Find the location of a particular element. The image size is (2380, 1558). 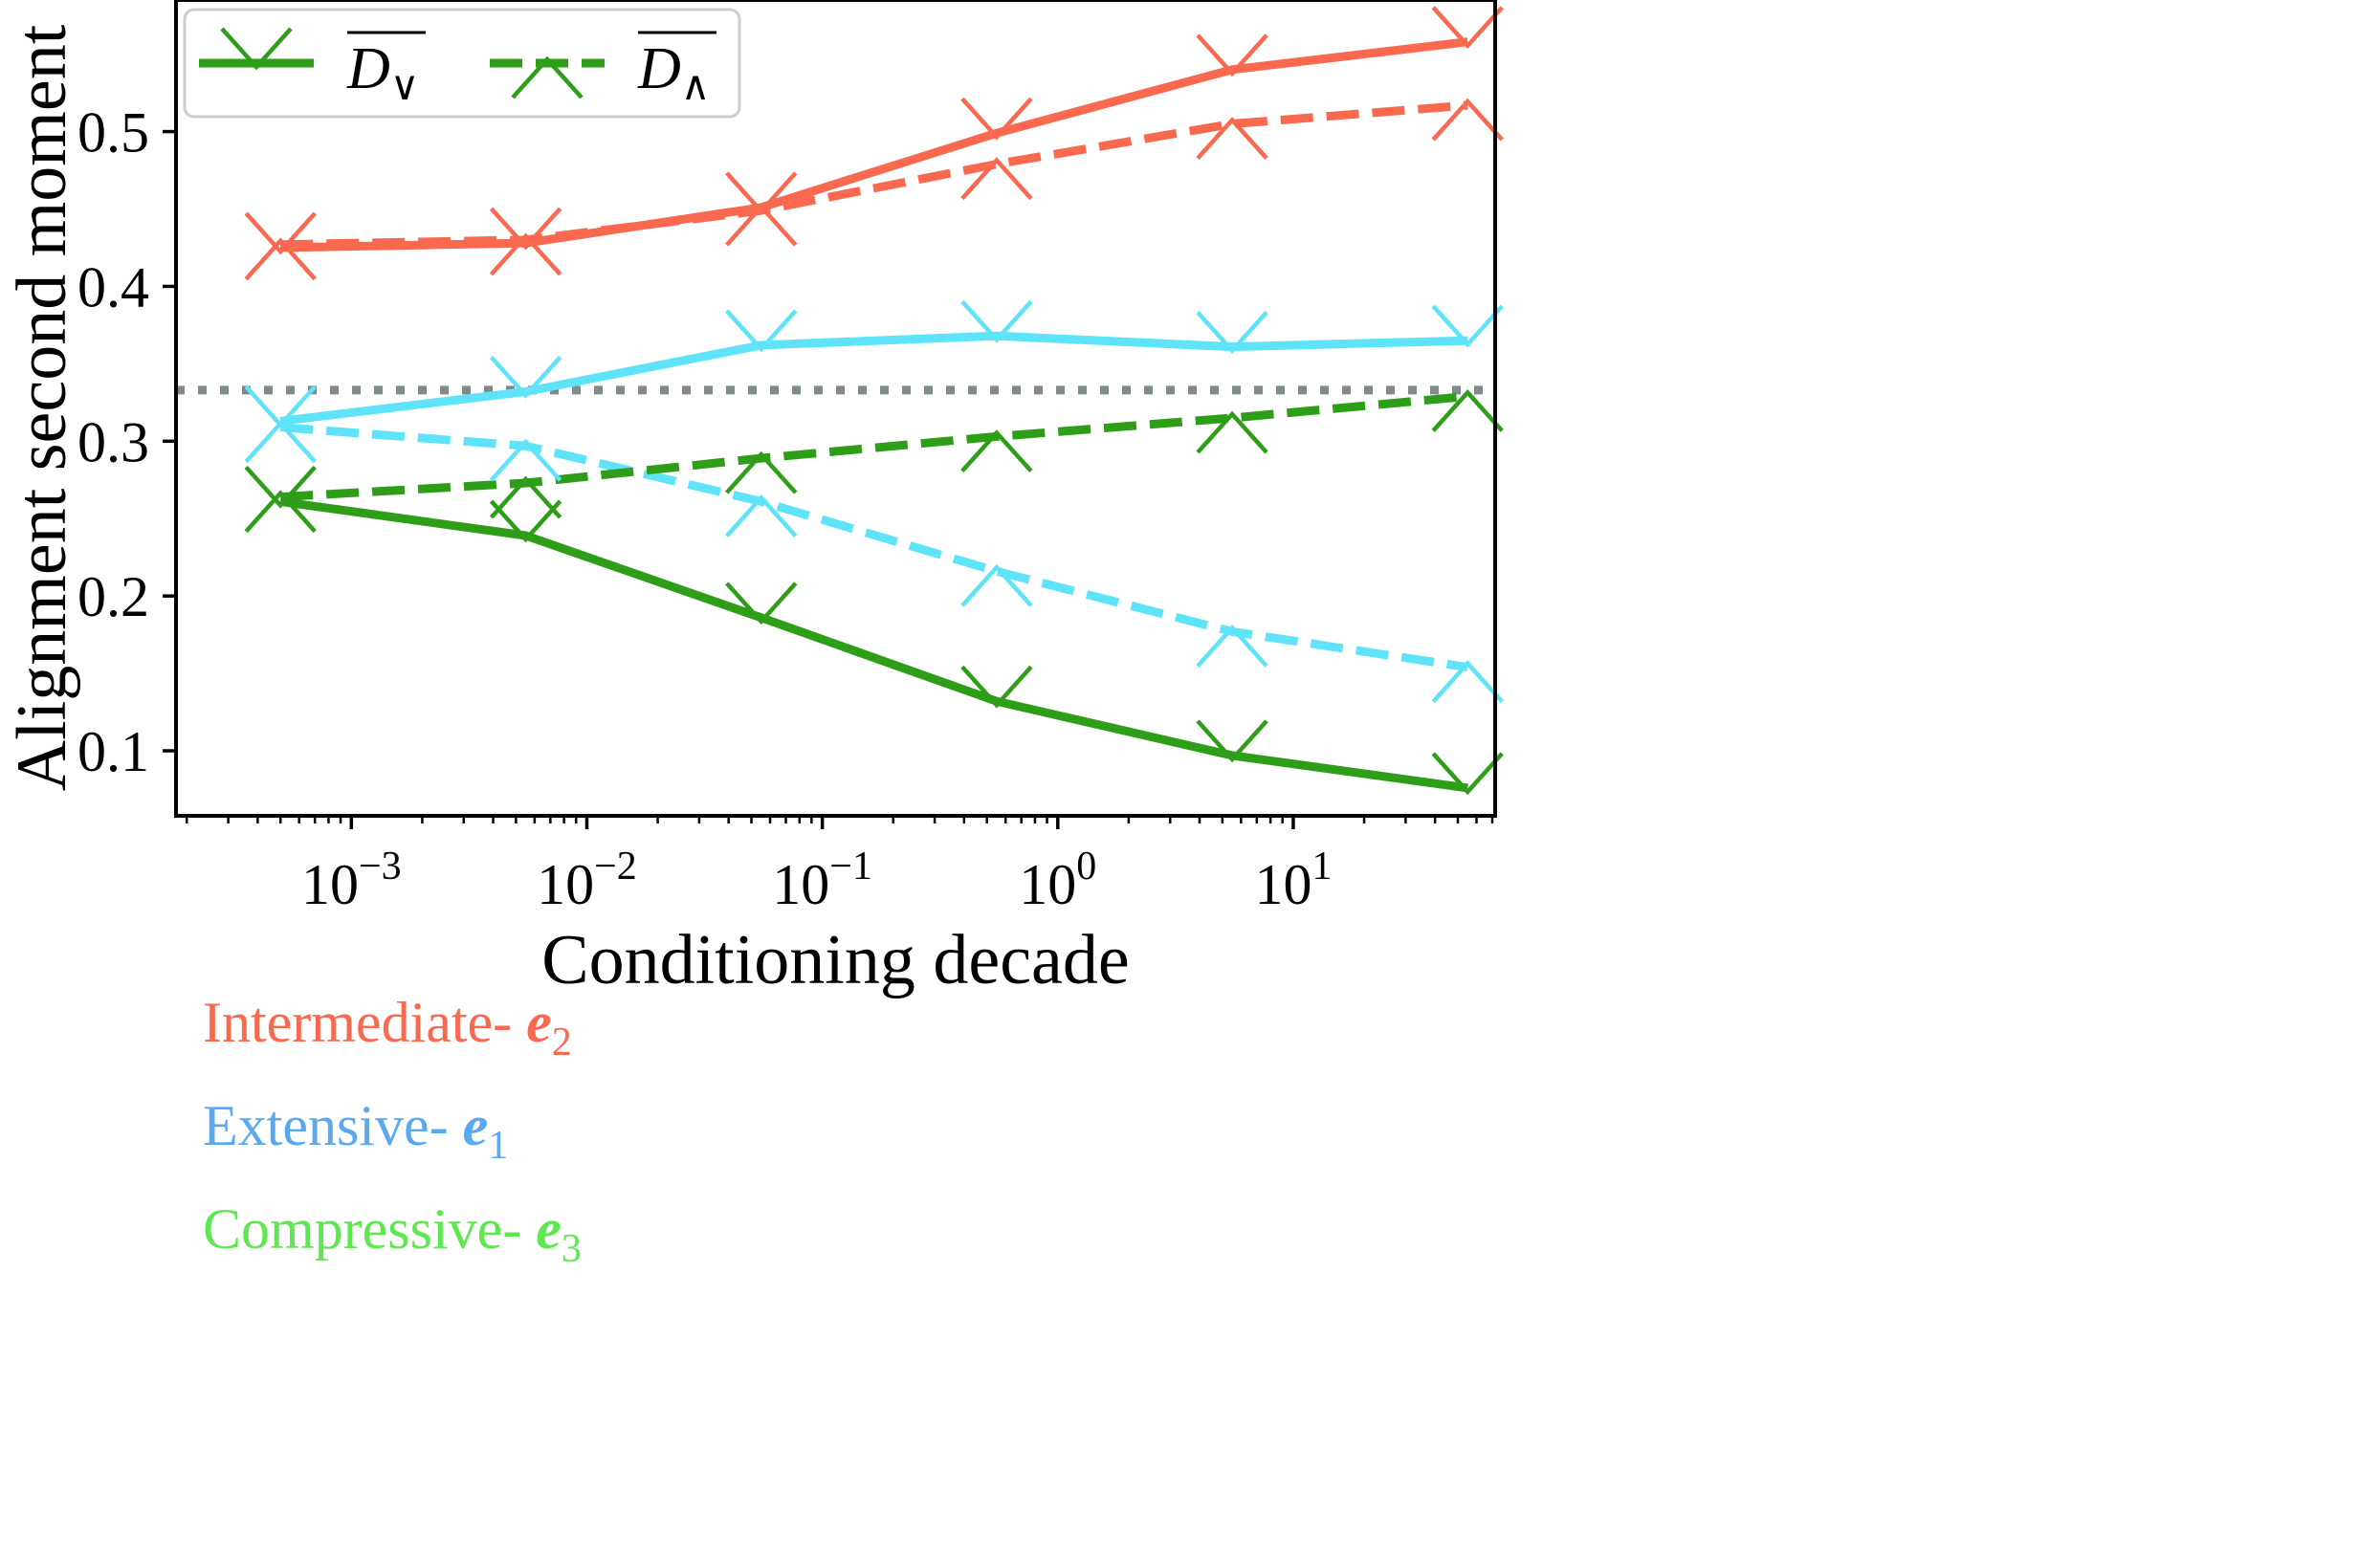

y-tick-label: 0.1 is located at coordinates (113, 751).